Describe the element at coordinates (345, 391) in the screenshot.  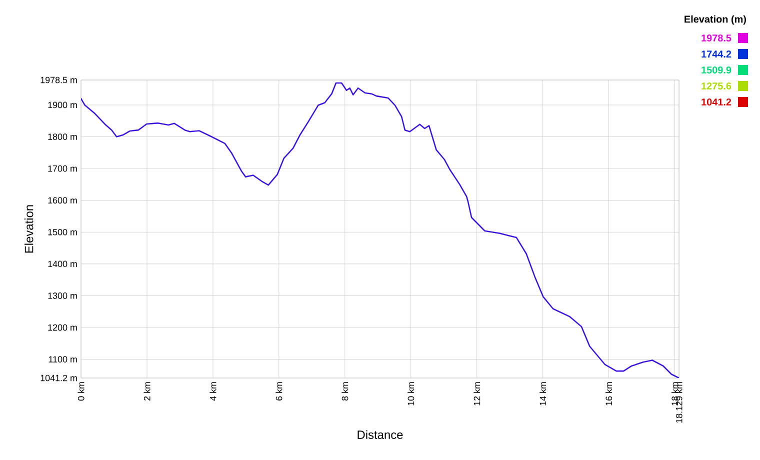
I see `x-tick-label: 8 km` at that location.